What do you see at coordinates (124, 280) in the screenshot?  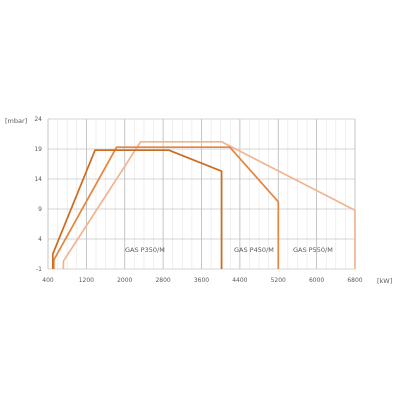 I see `x-tick-label: 2000` at bounding box center [124, 280].